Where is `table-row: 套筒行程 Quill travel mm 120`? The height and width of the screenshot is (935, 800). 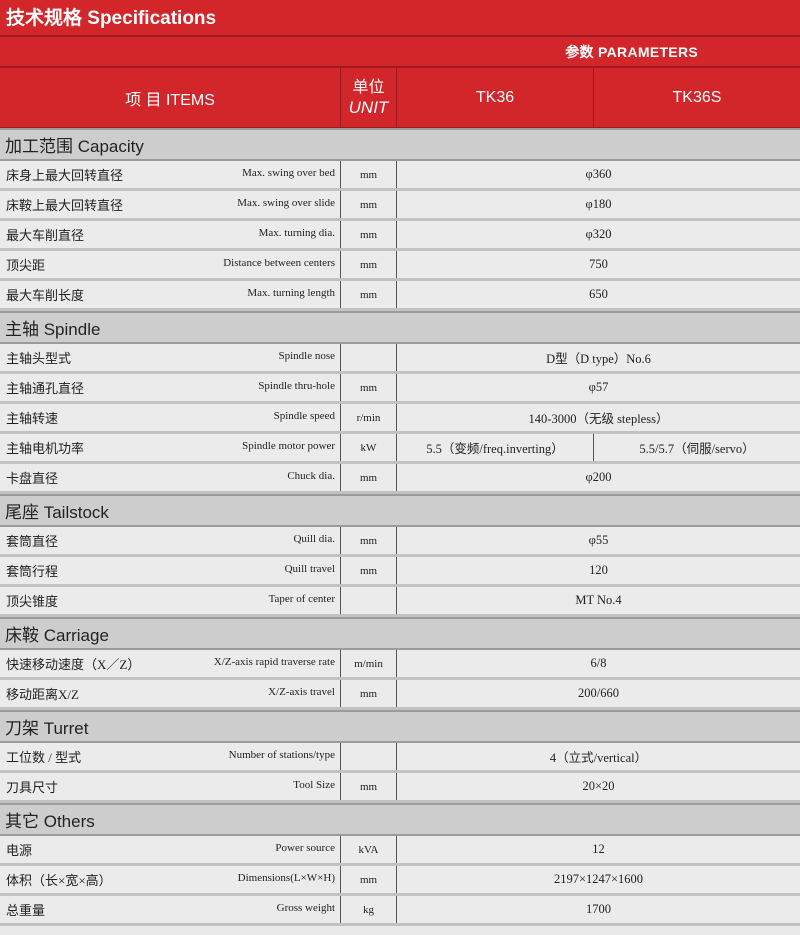 table-row: 套筒行程 Quill travel mm 120 is located at coordinates (400, 572).